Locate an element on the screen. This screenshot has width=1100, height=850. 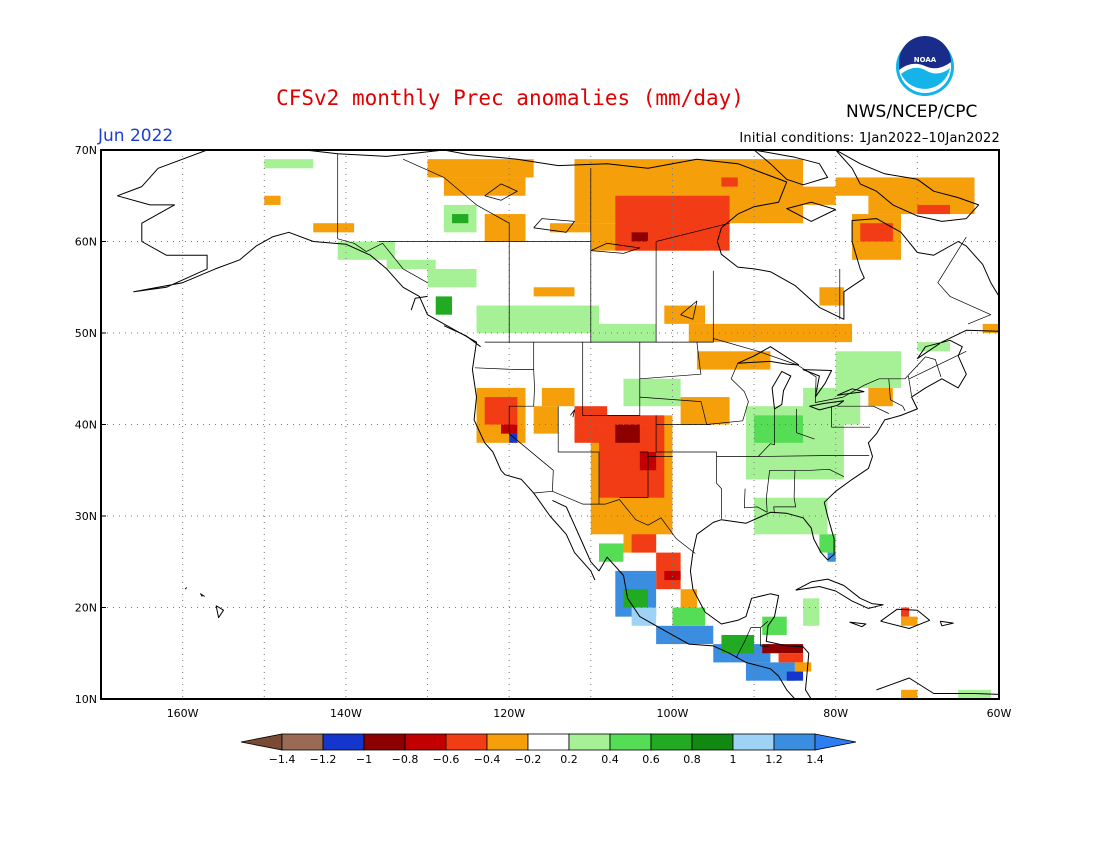
map-title: CFSv2 monthly Prec anomalies (mm/day) is located at coordinates (550, 98).